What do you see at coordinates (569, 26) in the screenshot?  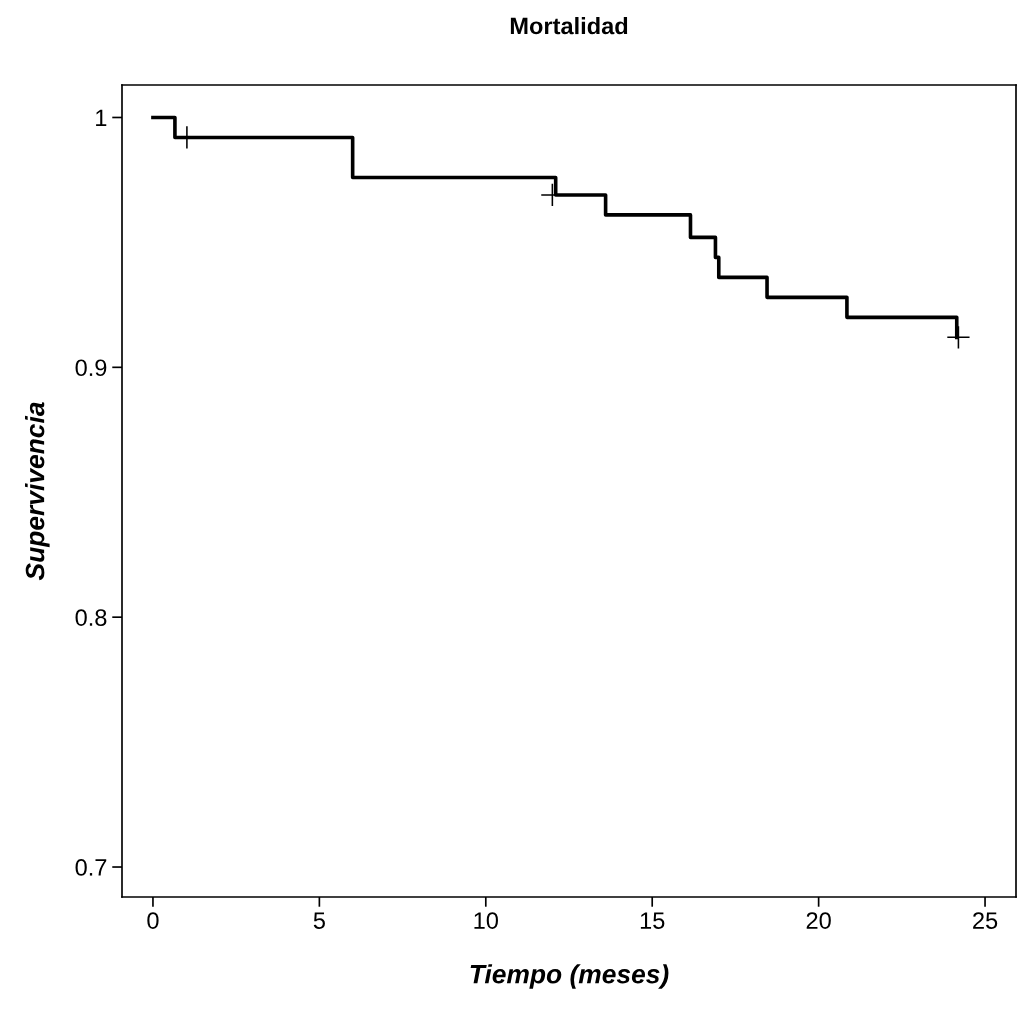 I see `chart-title: Mortalidad` at bounding box center [569, 26].